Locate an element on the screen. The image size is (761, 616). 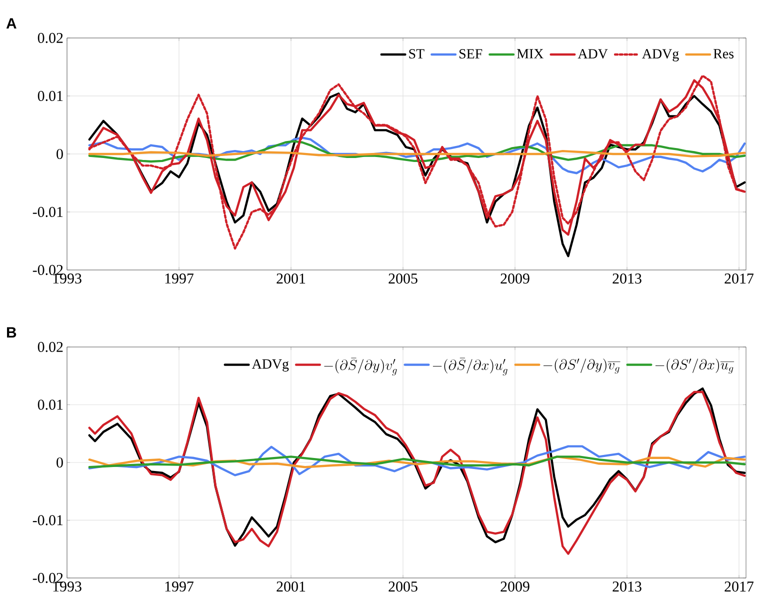
legend-label: $-(\partial S'/\partial y)\overline{v_g}$ is located at coordinates (581, 366).